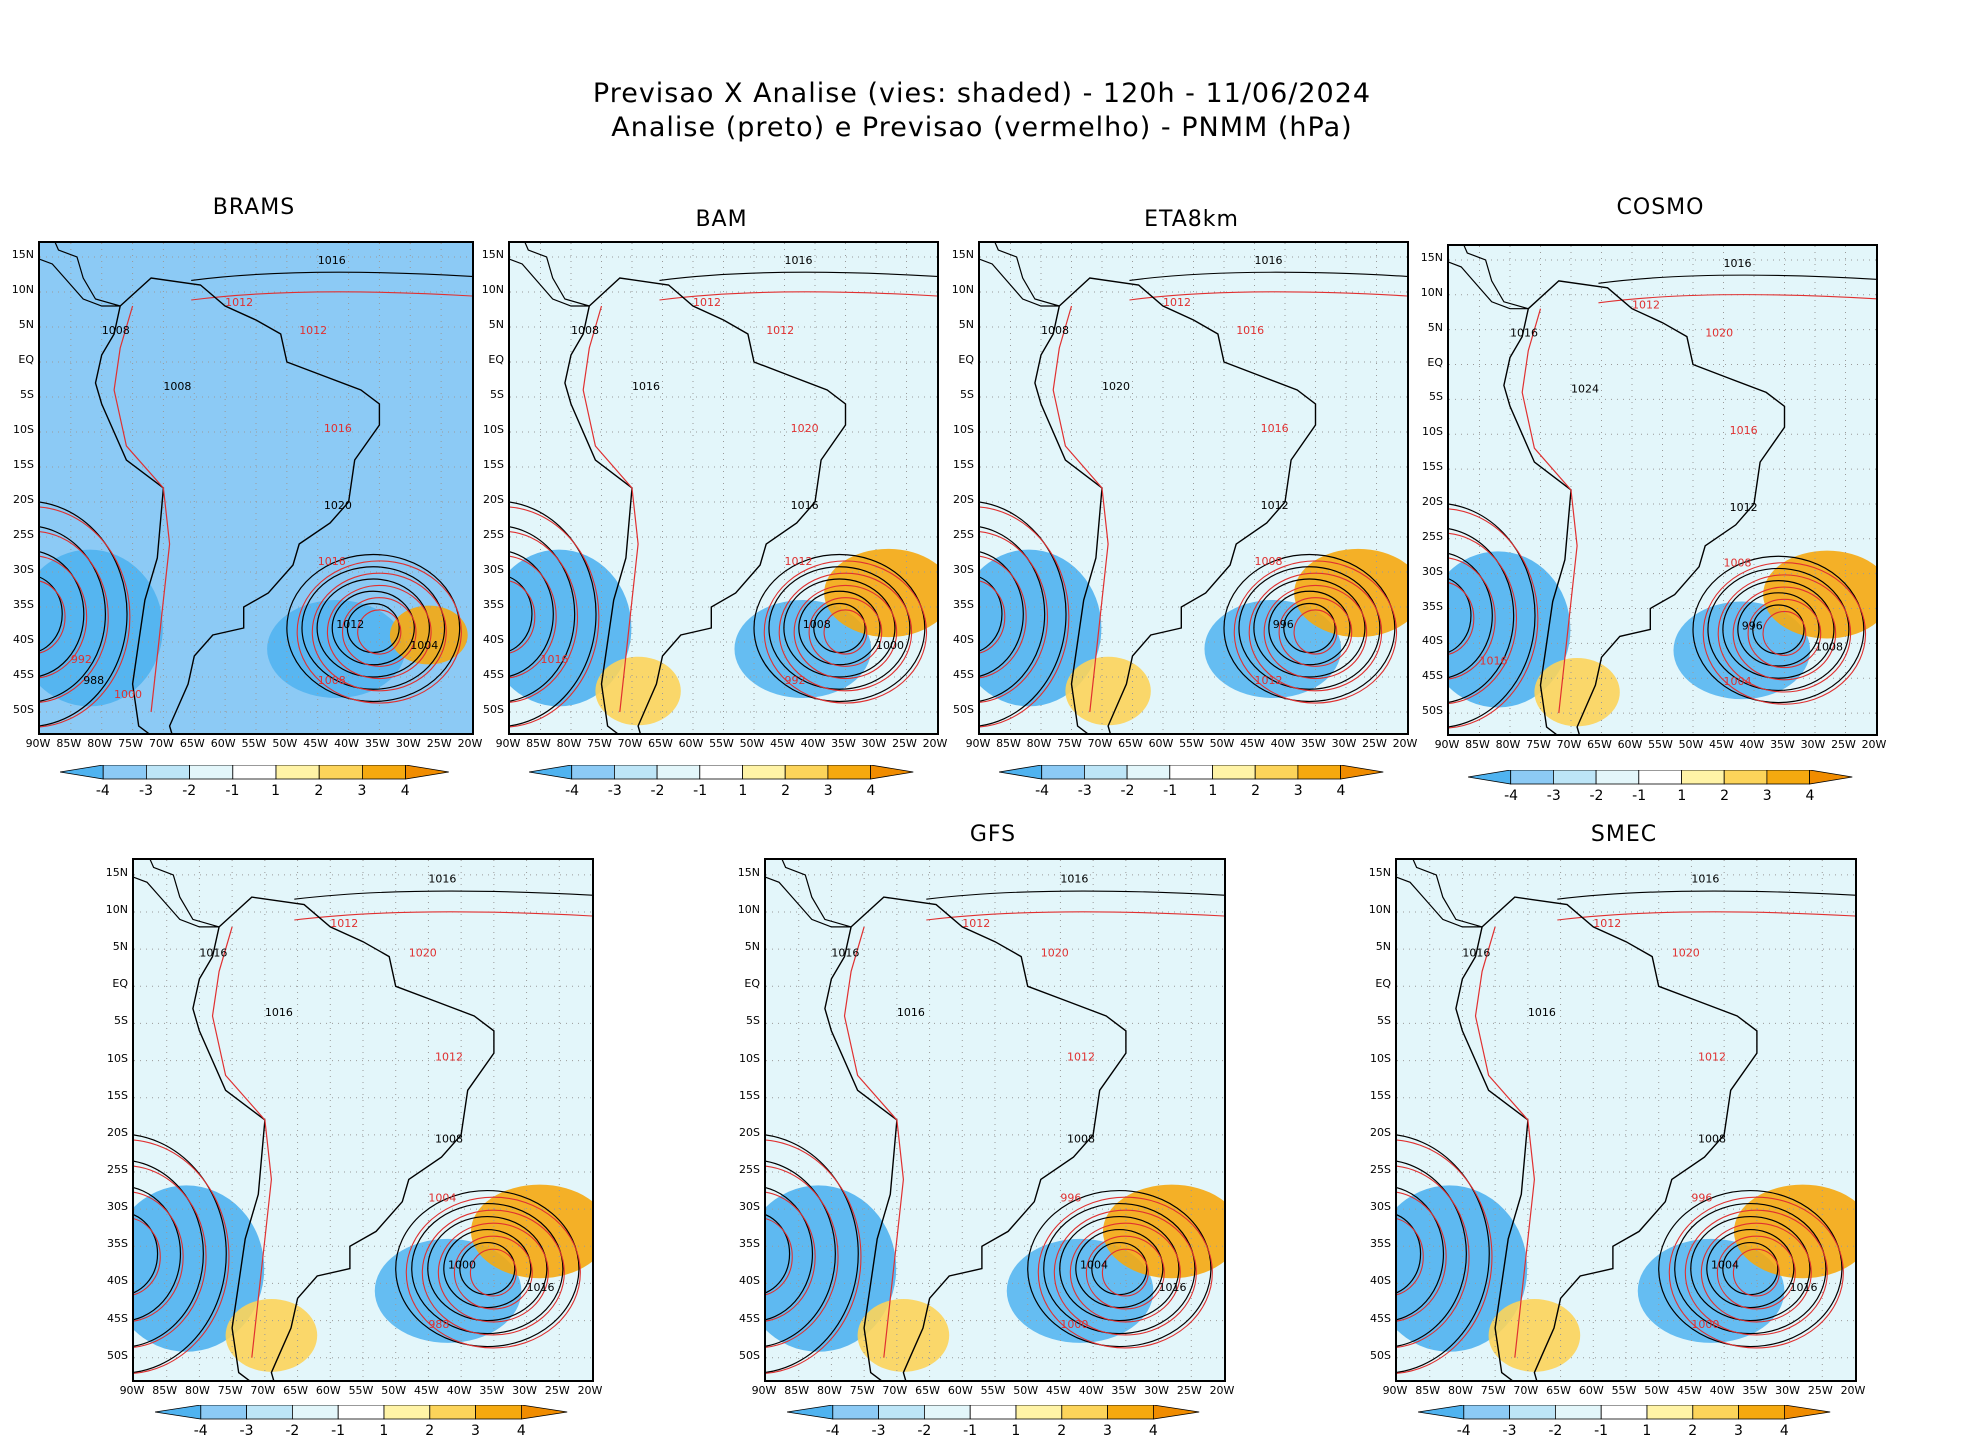  Describe the element at coordinates (22, 289) in the screenshot. I see `latitude-label: 10N` at that location.